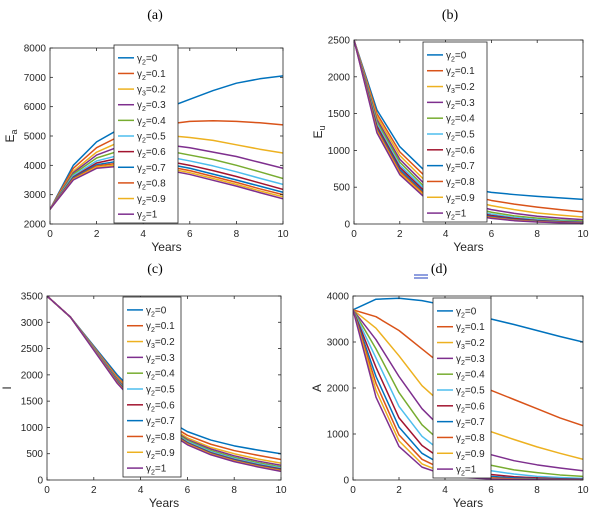  Describe the element at coordinates (450, 15) in the screenshot. I see `panel-title: (b)` at that location.